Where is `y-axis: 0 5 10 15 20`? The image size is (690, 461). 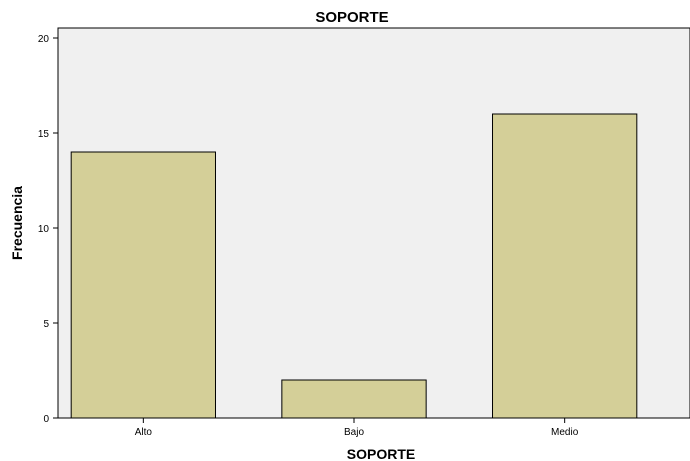 y-axis: 0 5 10 15 20 is located at coordinates (48, 229).